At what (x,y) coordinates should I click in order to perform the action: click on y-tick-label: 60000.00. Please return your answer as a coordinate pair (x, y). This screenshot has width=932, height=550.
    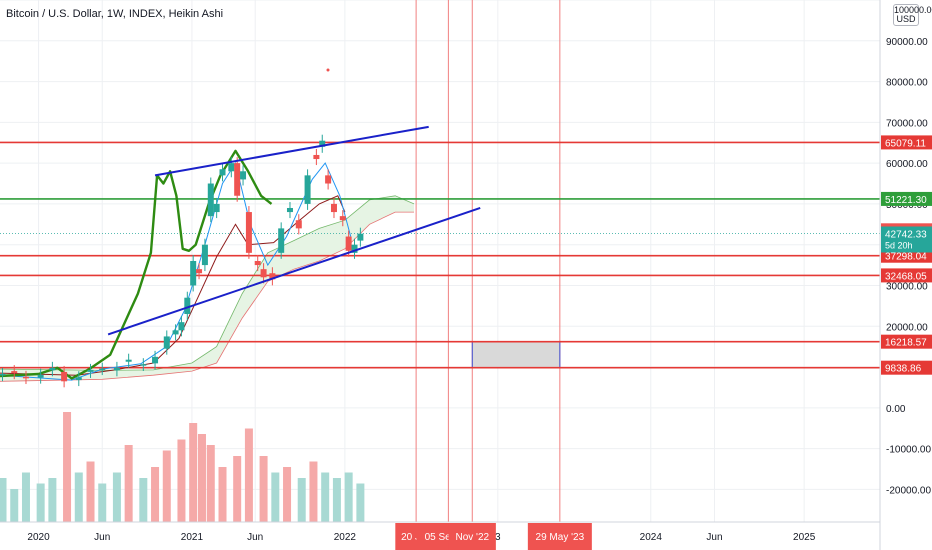
    Looking at the image, I should click on (907, 164).